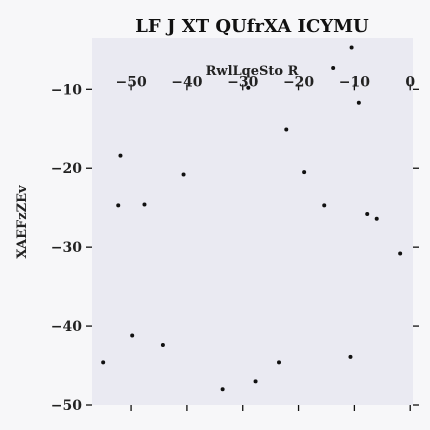  What do you see at coordinates (130, 82) in the screenshot?
I see `x-tick-label: −50` at bounding box center [130, 82].